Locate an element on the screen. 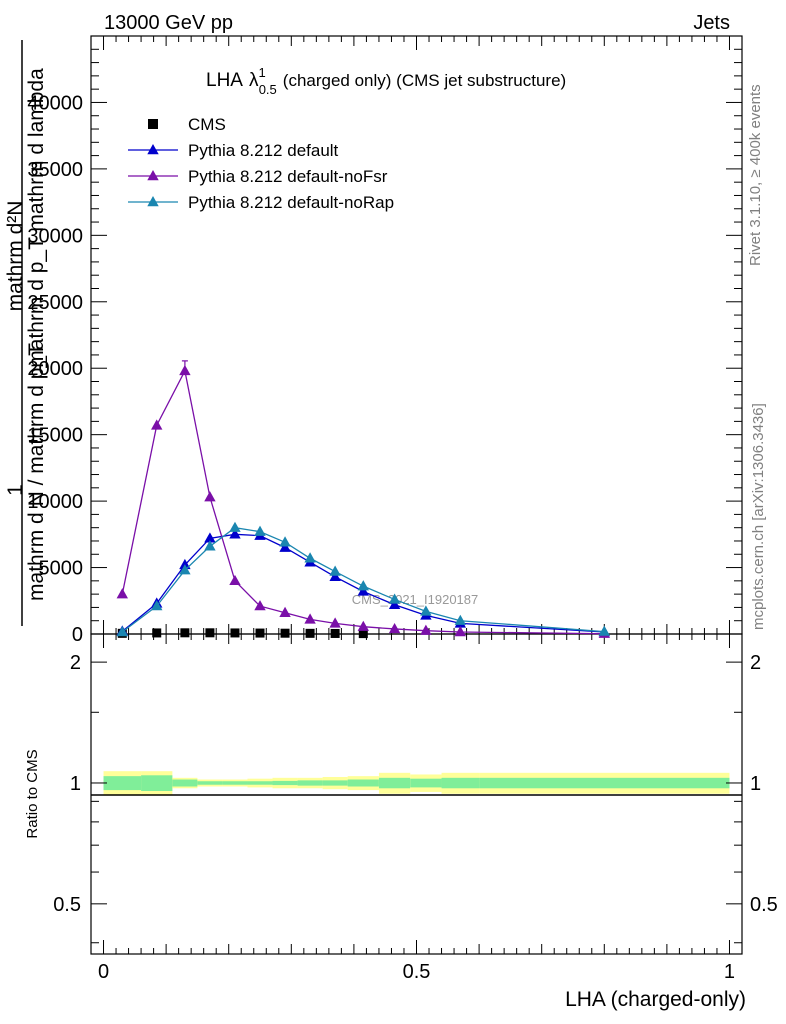  ratio-ytick-label-right: 1 is located at coordinates (755, 784).